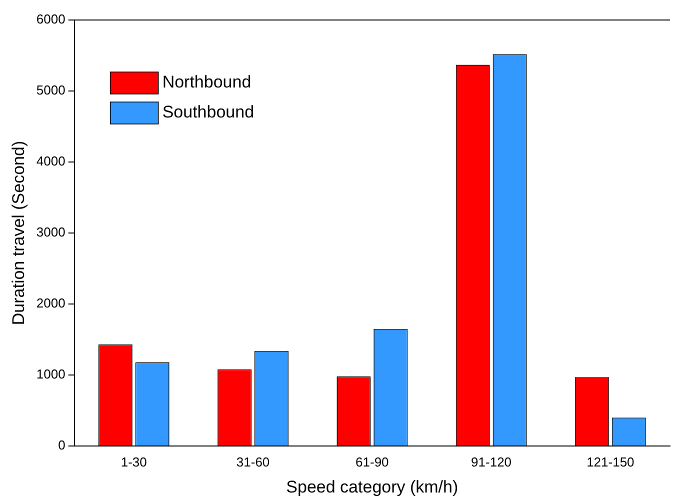 The height and width of the screenshot is (504, 675). What do you see at coordinates (372, 462) in the screenshot?
I see `x-tick-label: 61-90` at bounding box center [372, 462].